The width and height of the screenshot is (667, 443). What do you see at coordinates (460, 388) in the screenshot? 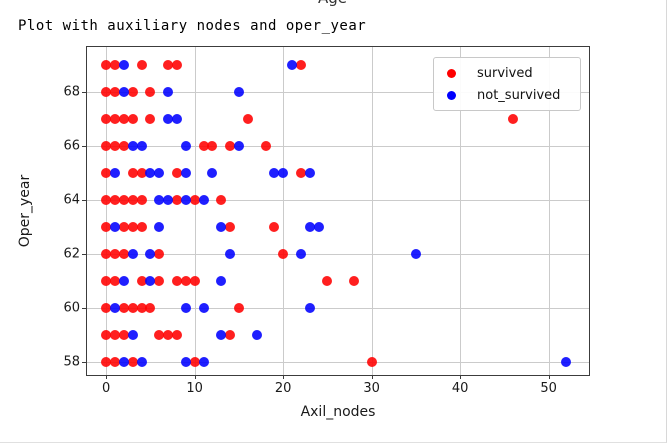
I see `x-tick-label: 40` at bounding box center [460, 388].